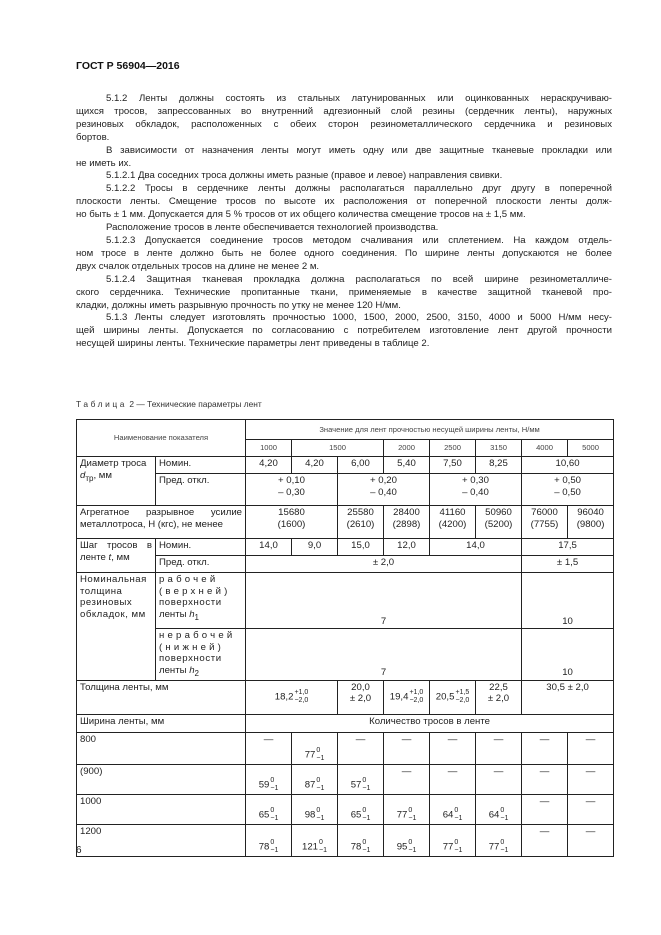 The image size is (661, 935). Describe the element at coordinates (345, 840) in the screenshot. I see `table-row: 1200 78 0 −1 121 0 −1 78 0 −1 95 0 −1 77 0 −1 77 0 −1— —` at that location.